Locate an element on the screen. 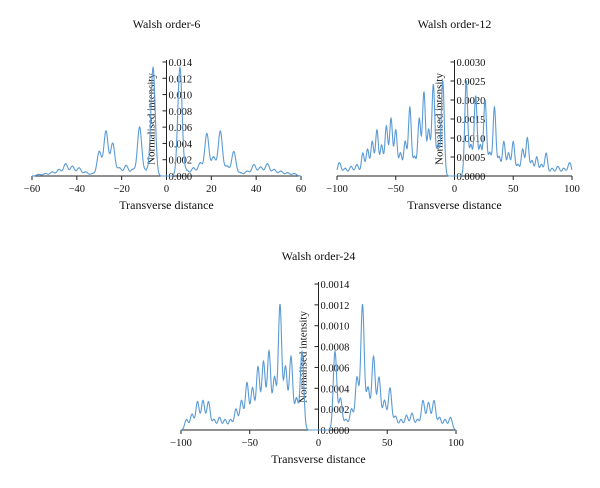  y-tick-label: 0.0004 is located at coordinates (336, 389).